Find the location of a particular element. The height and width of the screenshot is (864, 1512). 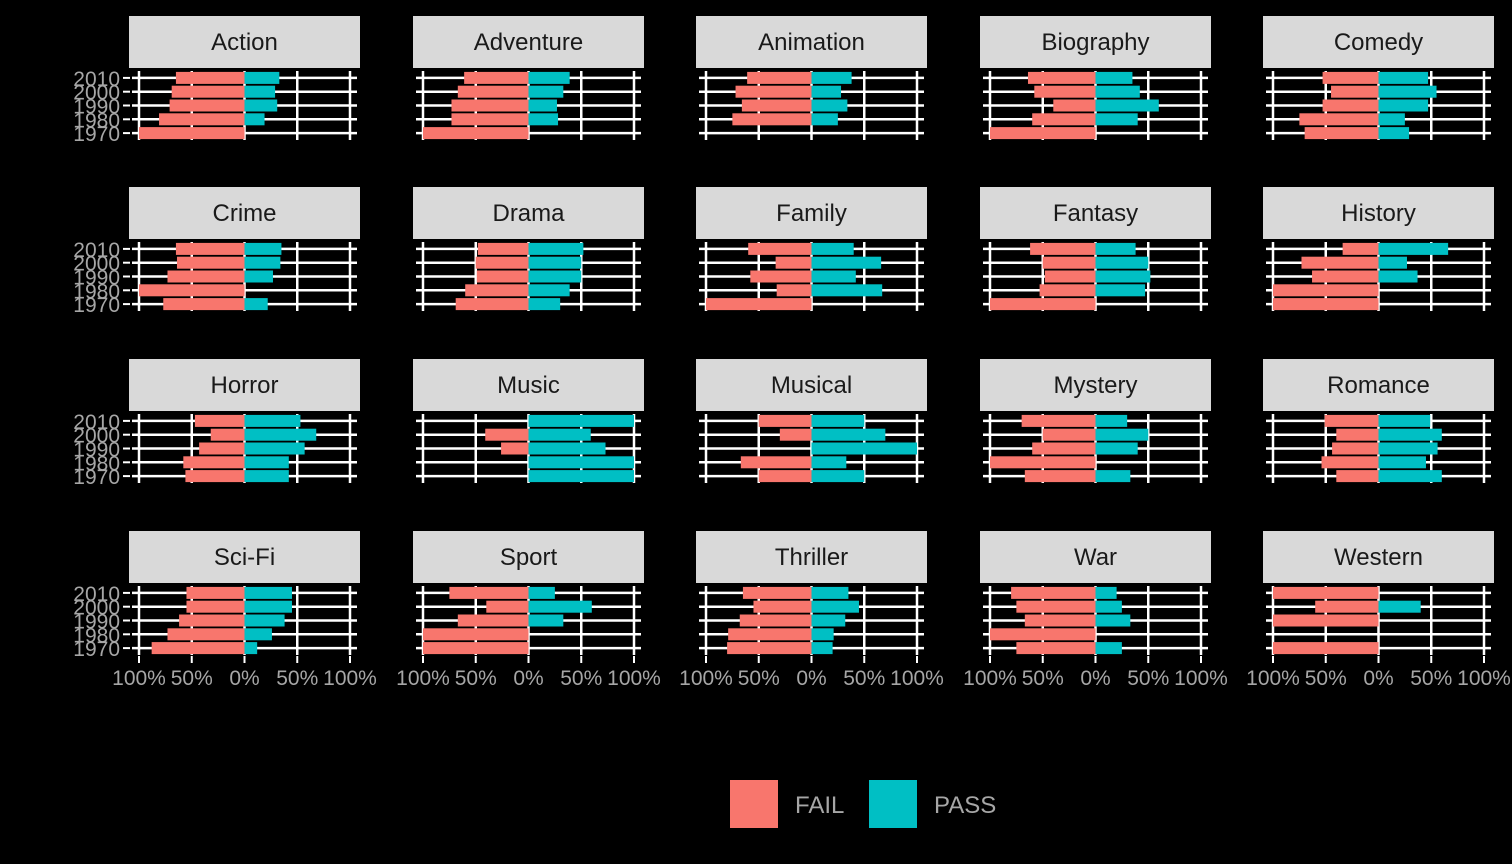

facet-strip-label: History is located at coordinates (1378, 213).